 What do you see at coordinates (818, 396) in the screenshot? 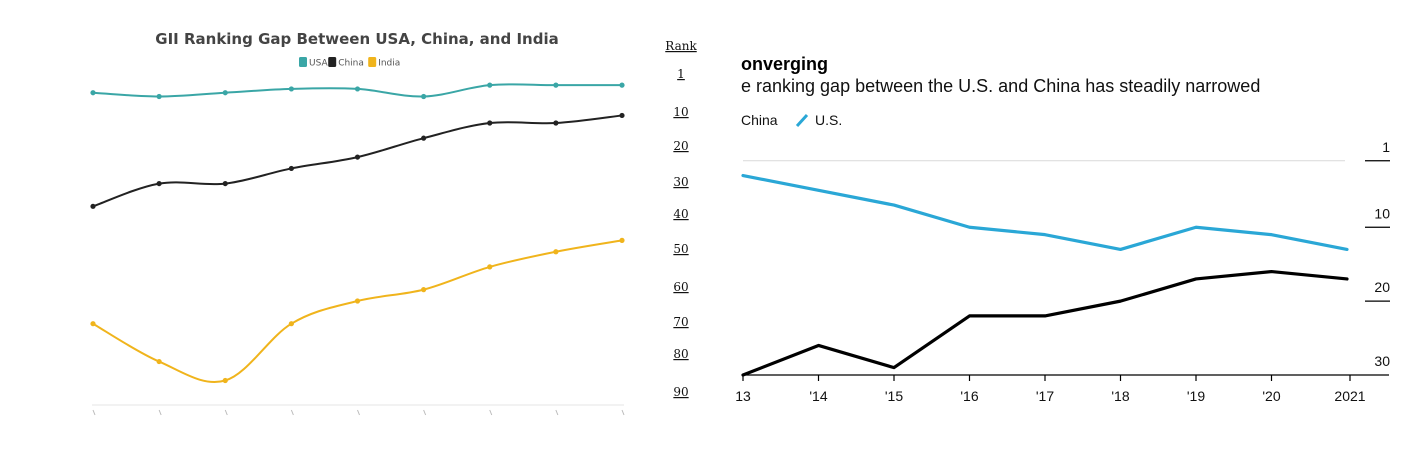
I see `chart2-x-tick-label-1: '14` at bounding box center [818, 396].